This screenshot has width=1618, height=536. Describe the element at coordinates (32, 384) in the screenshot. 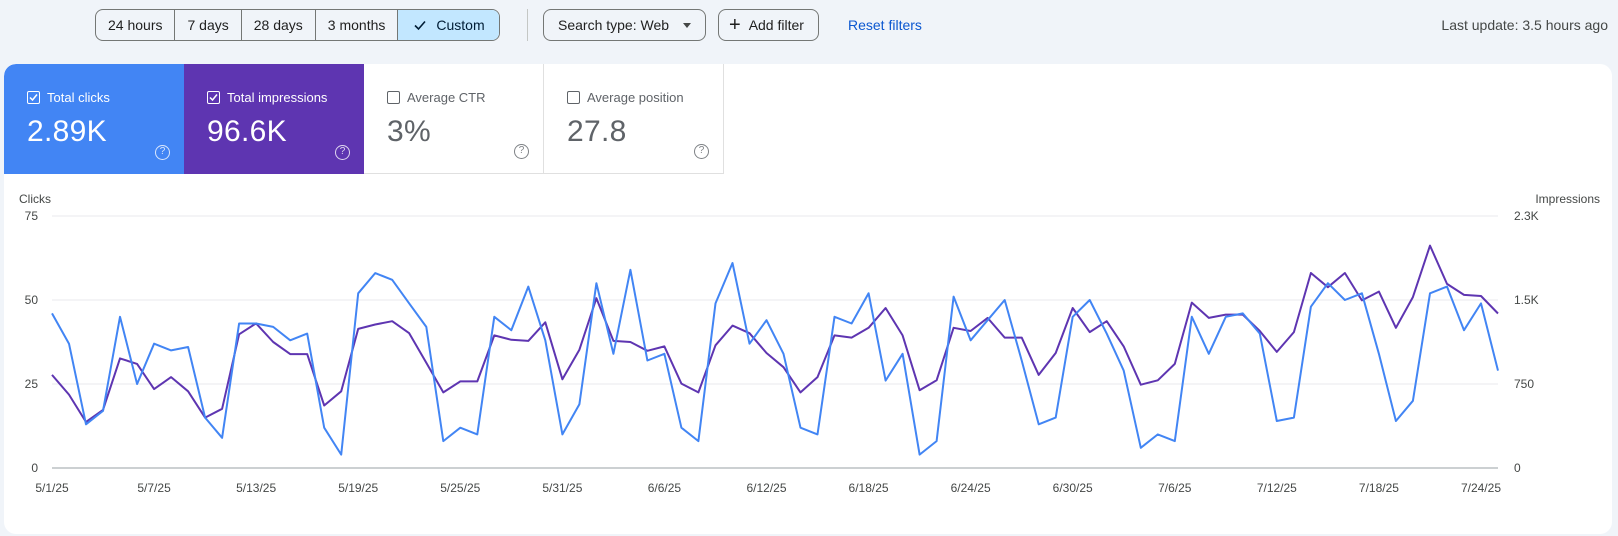

I see `y-left-tick-label: 25` at that location.